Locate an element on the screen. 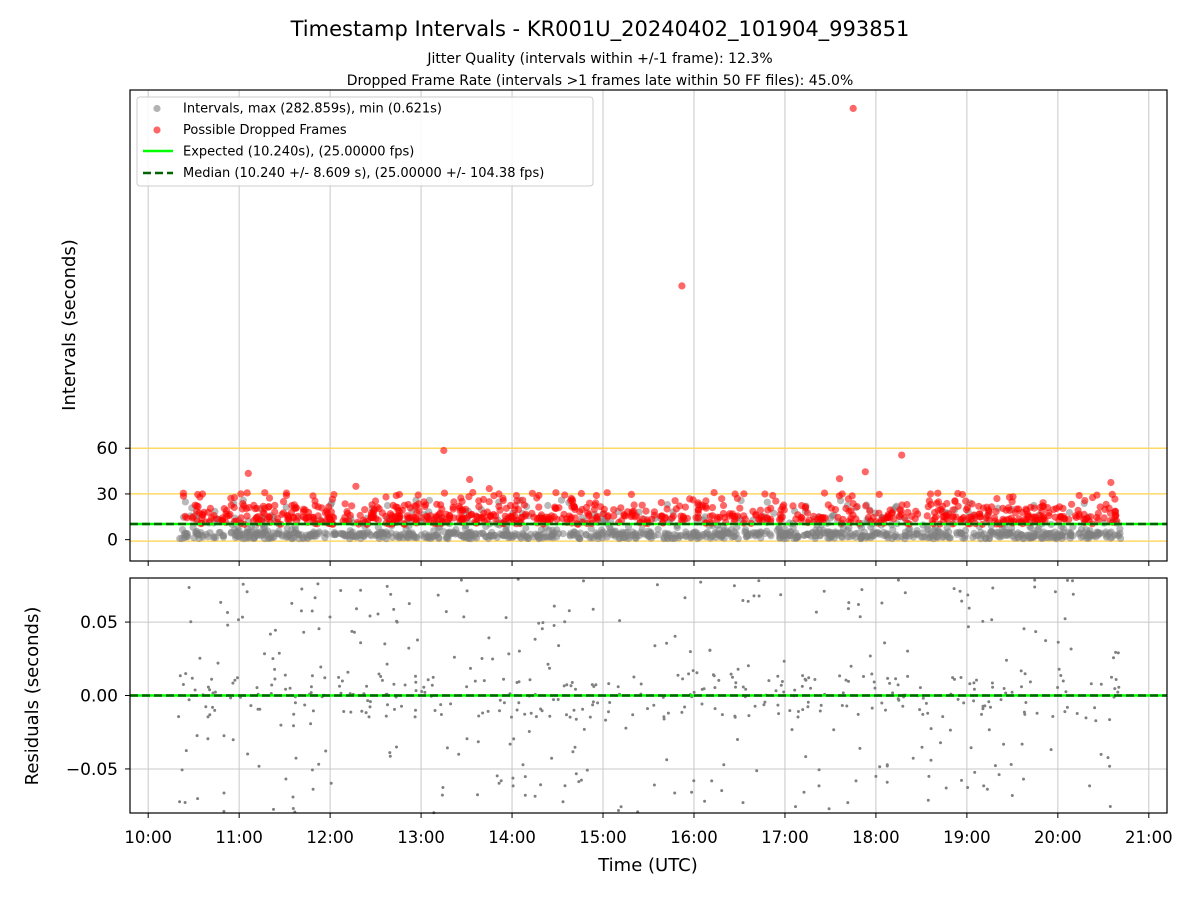 Image resolution: width=1200 pixels, height=904 pixels. x-tick-label: 12:00 is located at coordinates (330, 837).